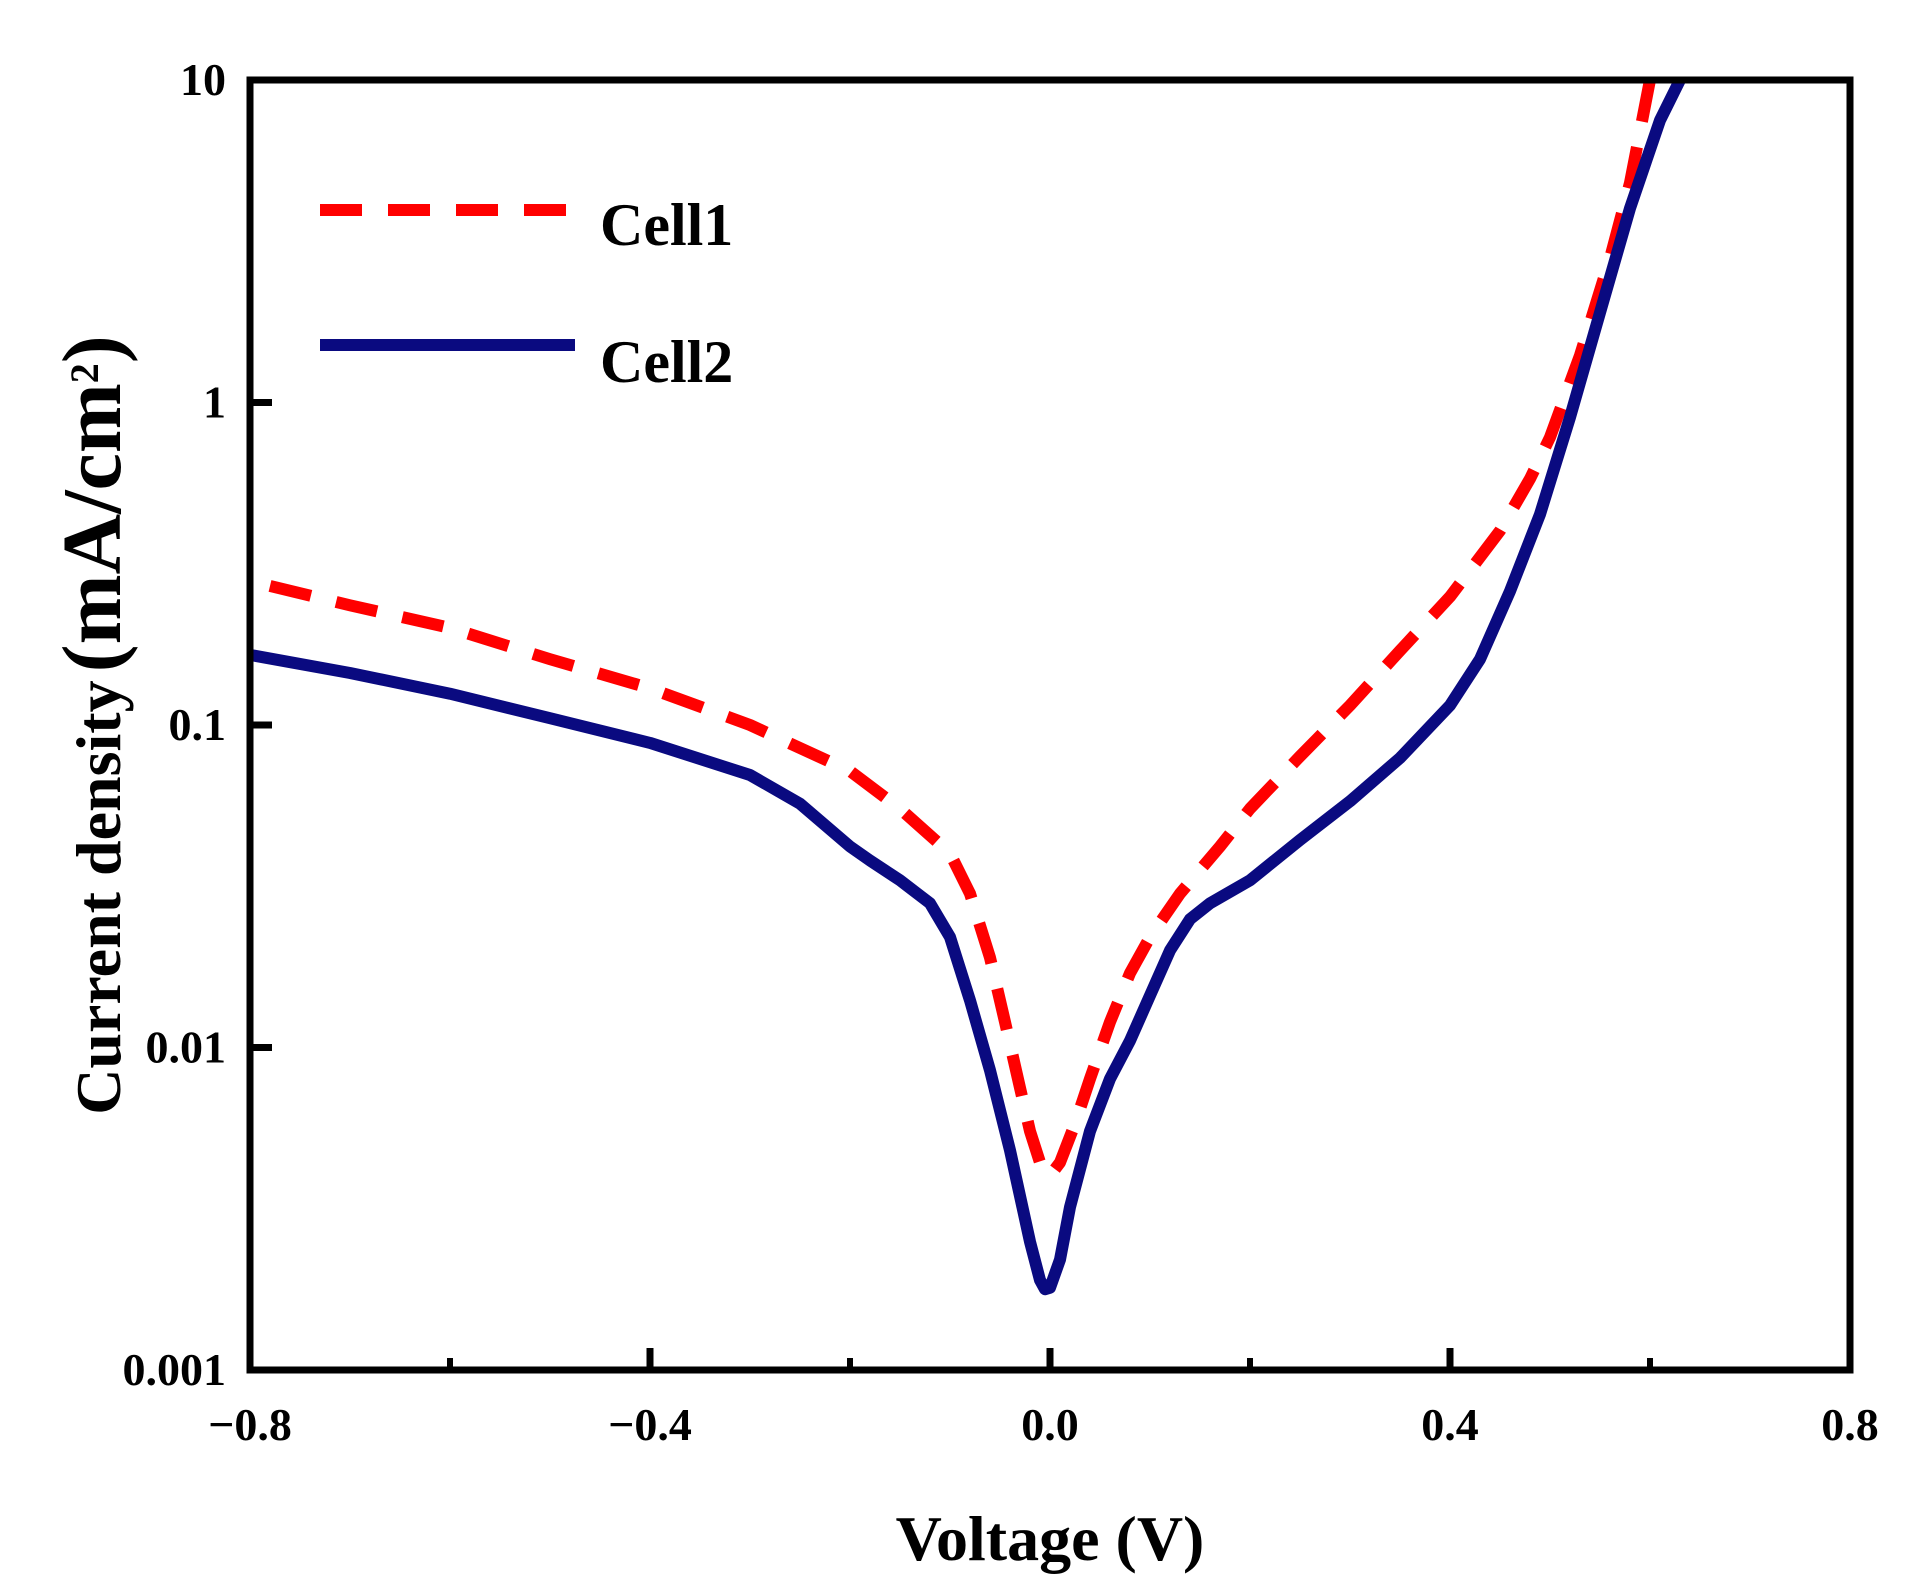  Describe the element at coordinates (526, 293) in the screenshot. I see `legend: Cell1 Cell2` at that location.